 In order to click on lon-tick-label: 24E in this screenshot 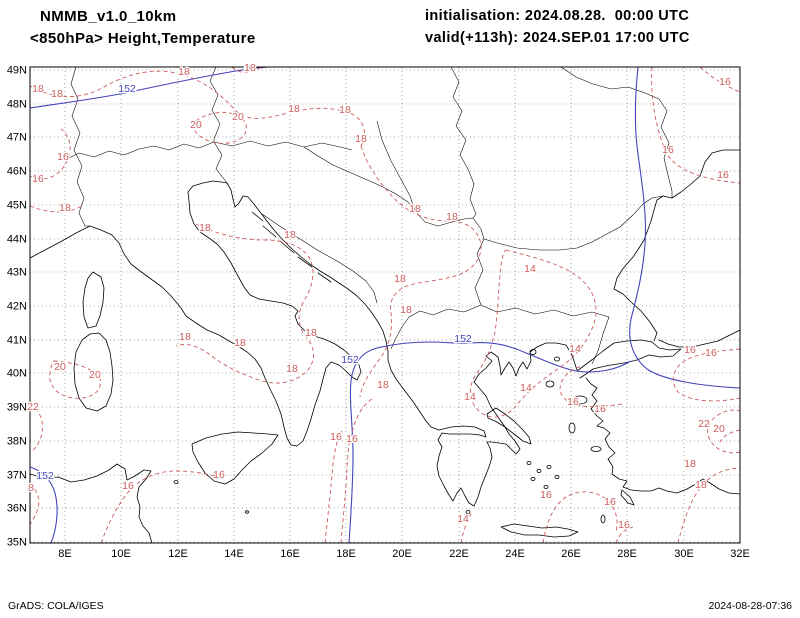, I will do `click(515, 554)`.